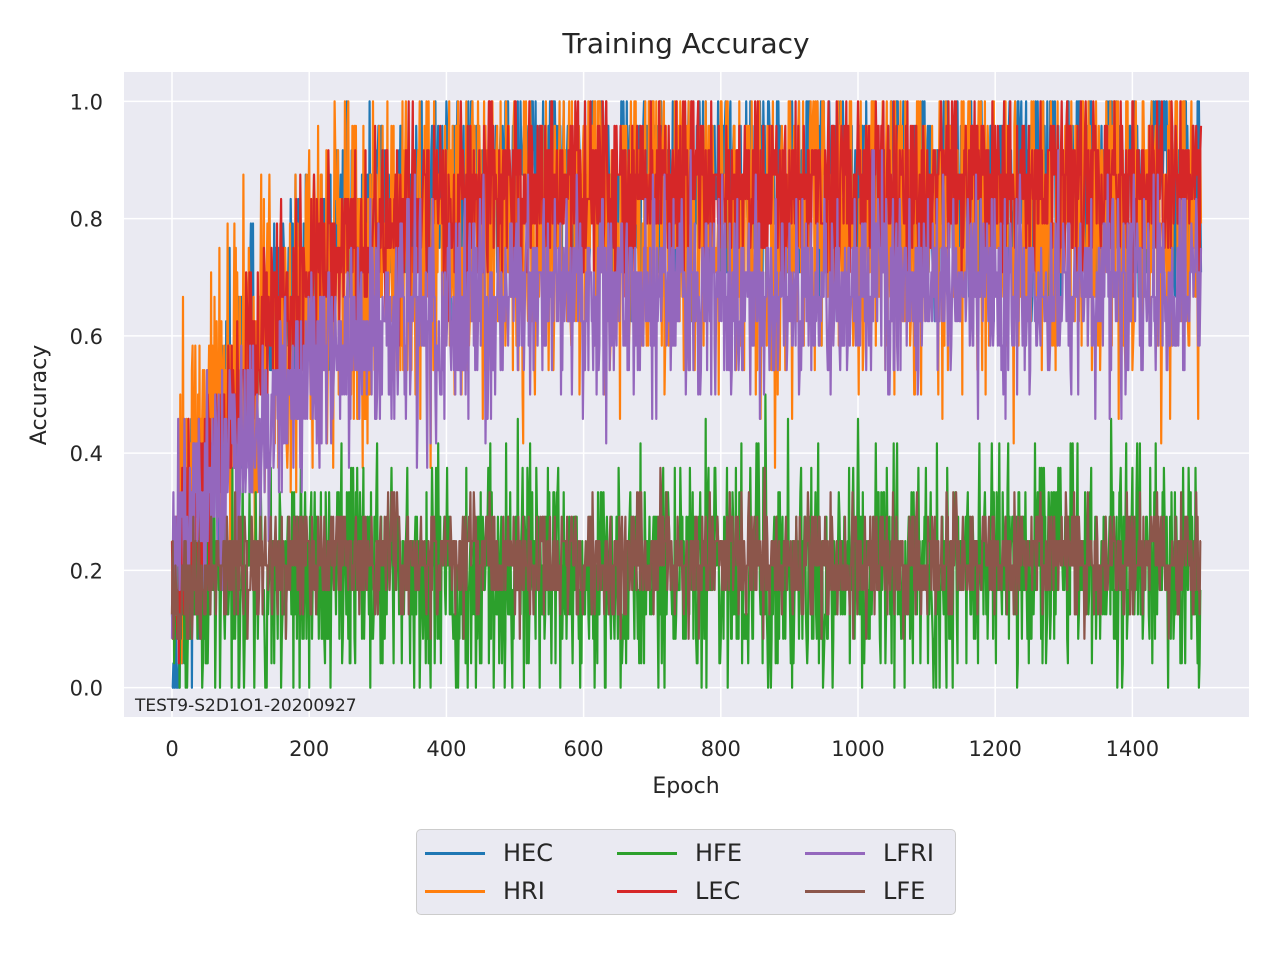  What do you see at coordinates (584, 749) in the screenshot?
I see `x-tick-label: 600` at bounding box center [584, 749].